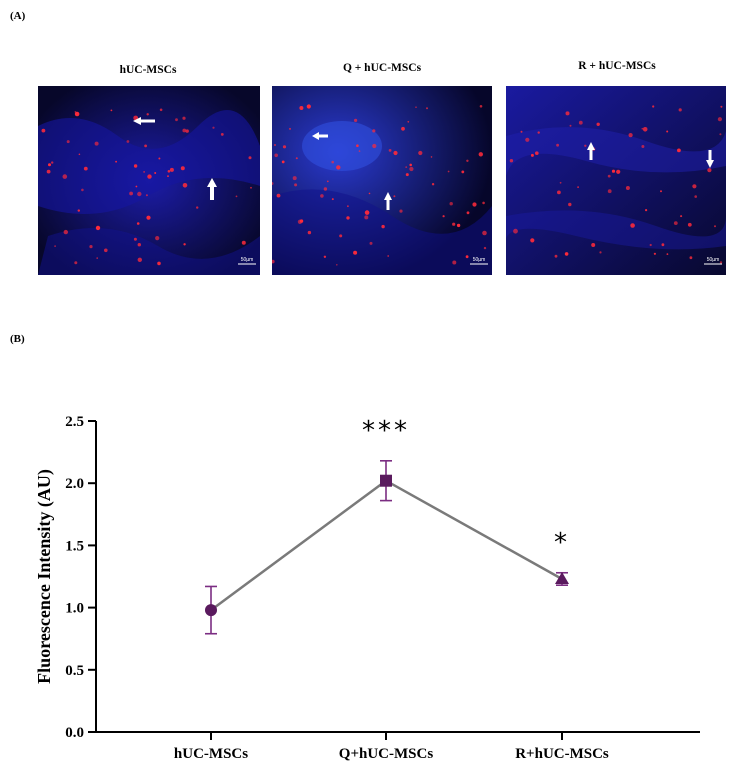  Describe the element at coordinates (386, 754) in the screenshot. I see `x-tick-label: Q+hUC-MSCs` at that location.